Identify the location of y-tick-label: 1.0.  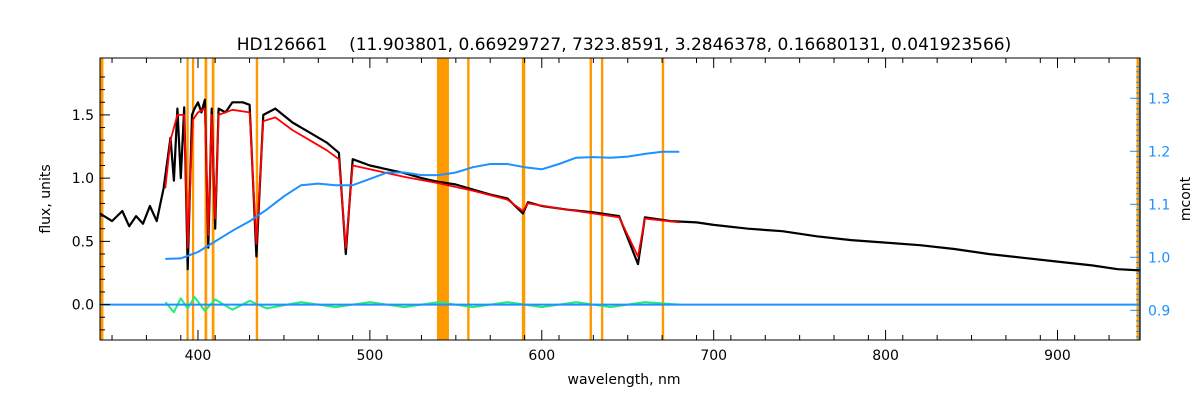
(83, 179).